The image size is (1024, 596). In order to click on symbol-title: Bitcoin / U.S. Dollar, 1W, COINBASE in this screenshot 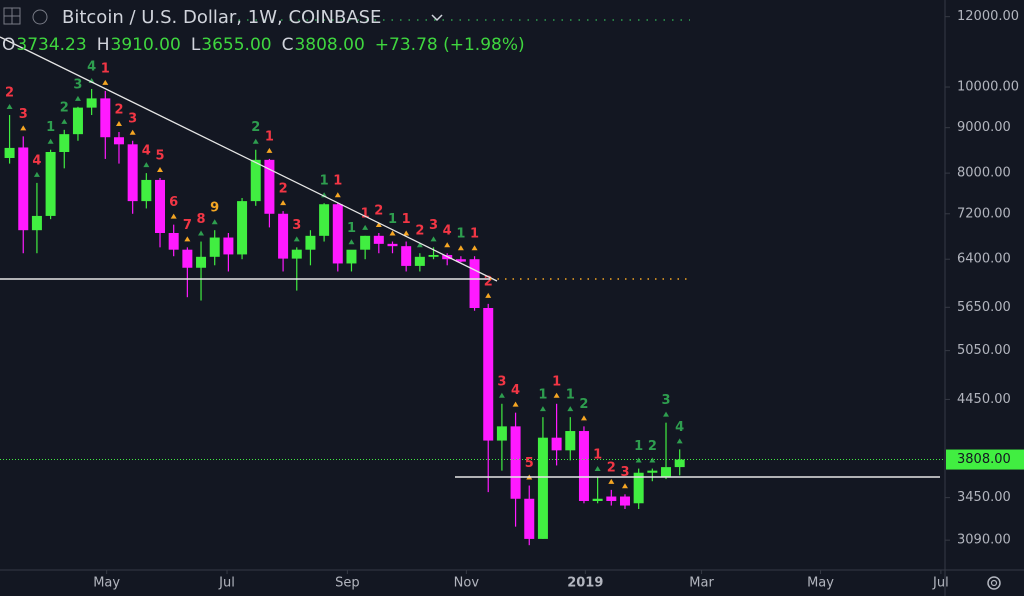, I will do `click(221, 17)`.